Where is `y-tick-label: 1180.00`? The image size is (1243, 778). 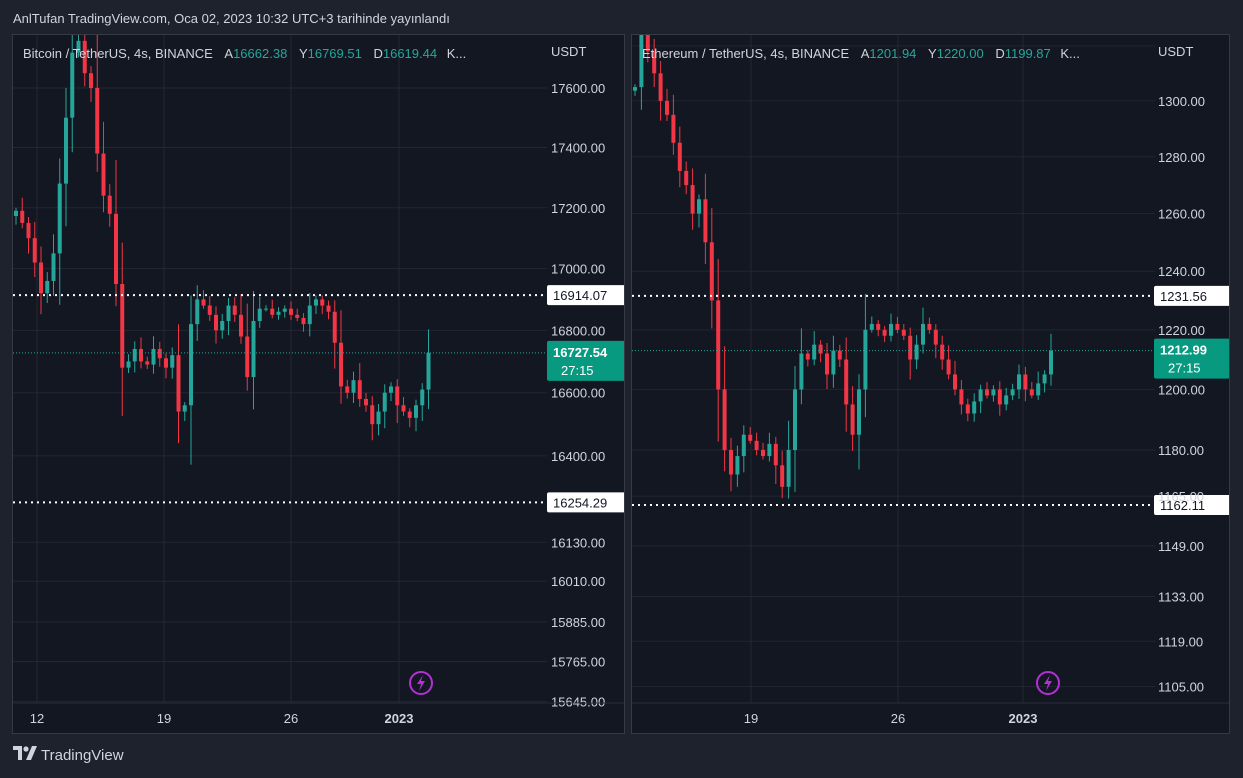 y-tick-label: 1180.00 is located at coordinates (1181, 450).